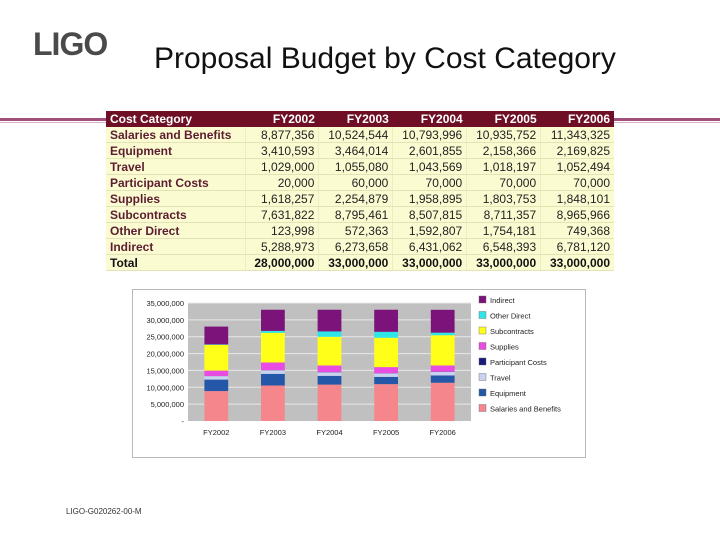  I want to click on header-fy2004: FY2004, so click(429, 119).